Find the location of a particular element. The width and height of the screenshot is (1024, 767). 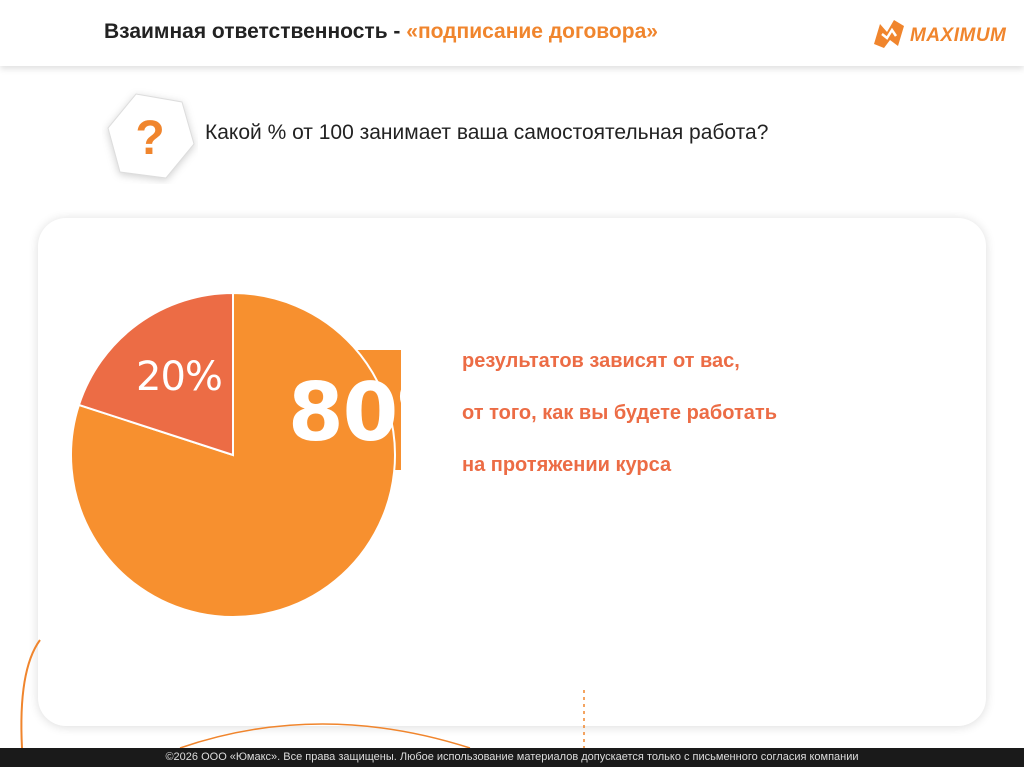

pie-chart is located at coordinates (235, 454).